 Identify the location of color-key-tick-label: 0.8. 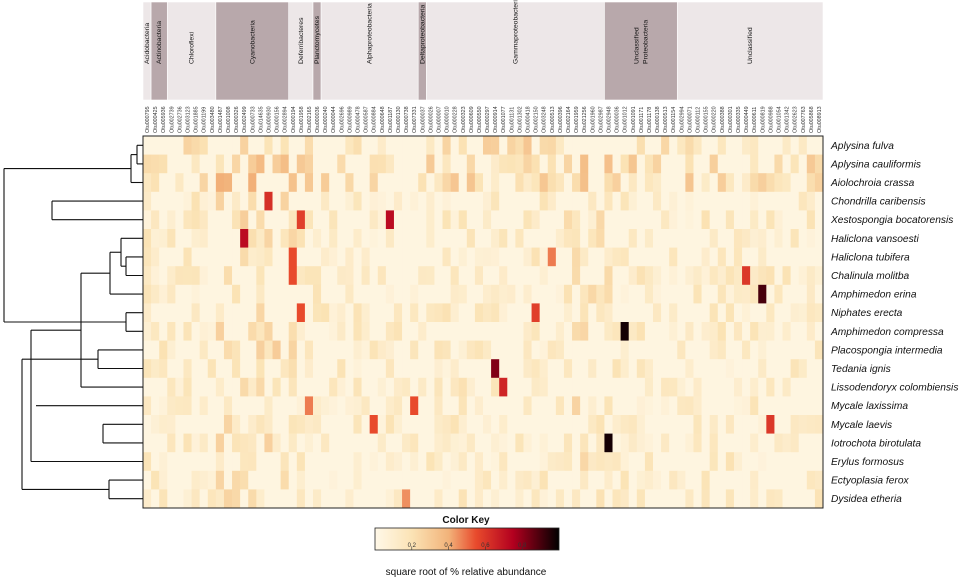
(522, 546).